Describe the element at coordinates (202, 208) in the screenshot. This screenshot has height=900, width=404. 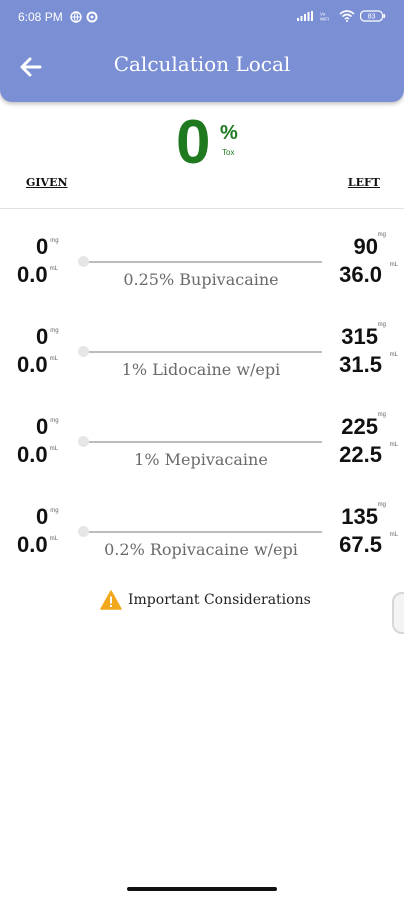
I see `header-divider` at that location.